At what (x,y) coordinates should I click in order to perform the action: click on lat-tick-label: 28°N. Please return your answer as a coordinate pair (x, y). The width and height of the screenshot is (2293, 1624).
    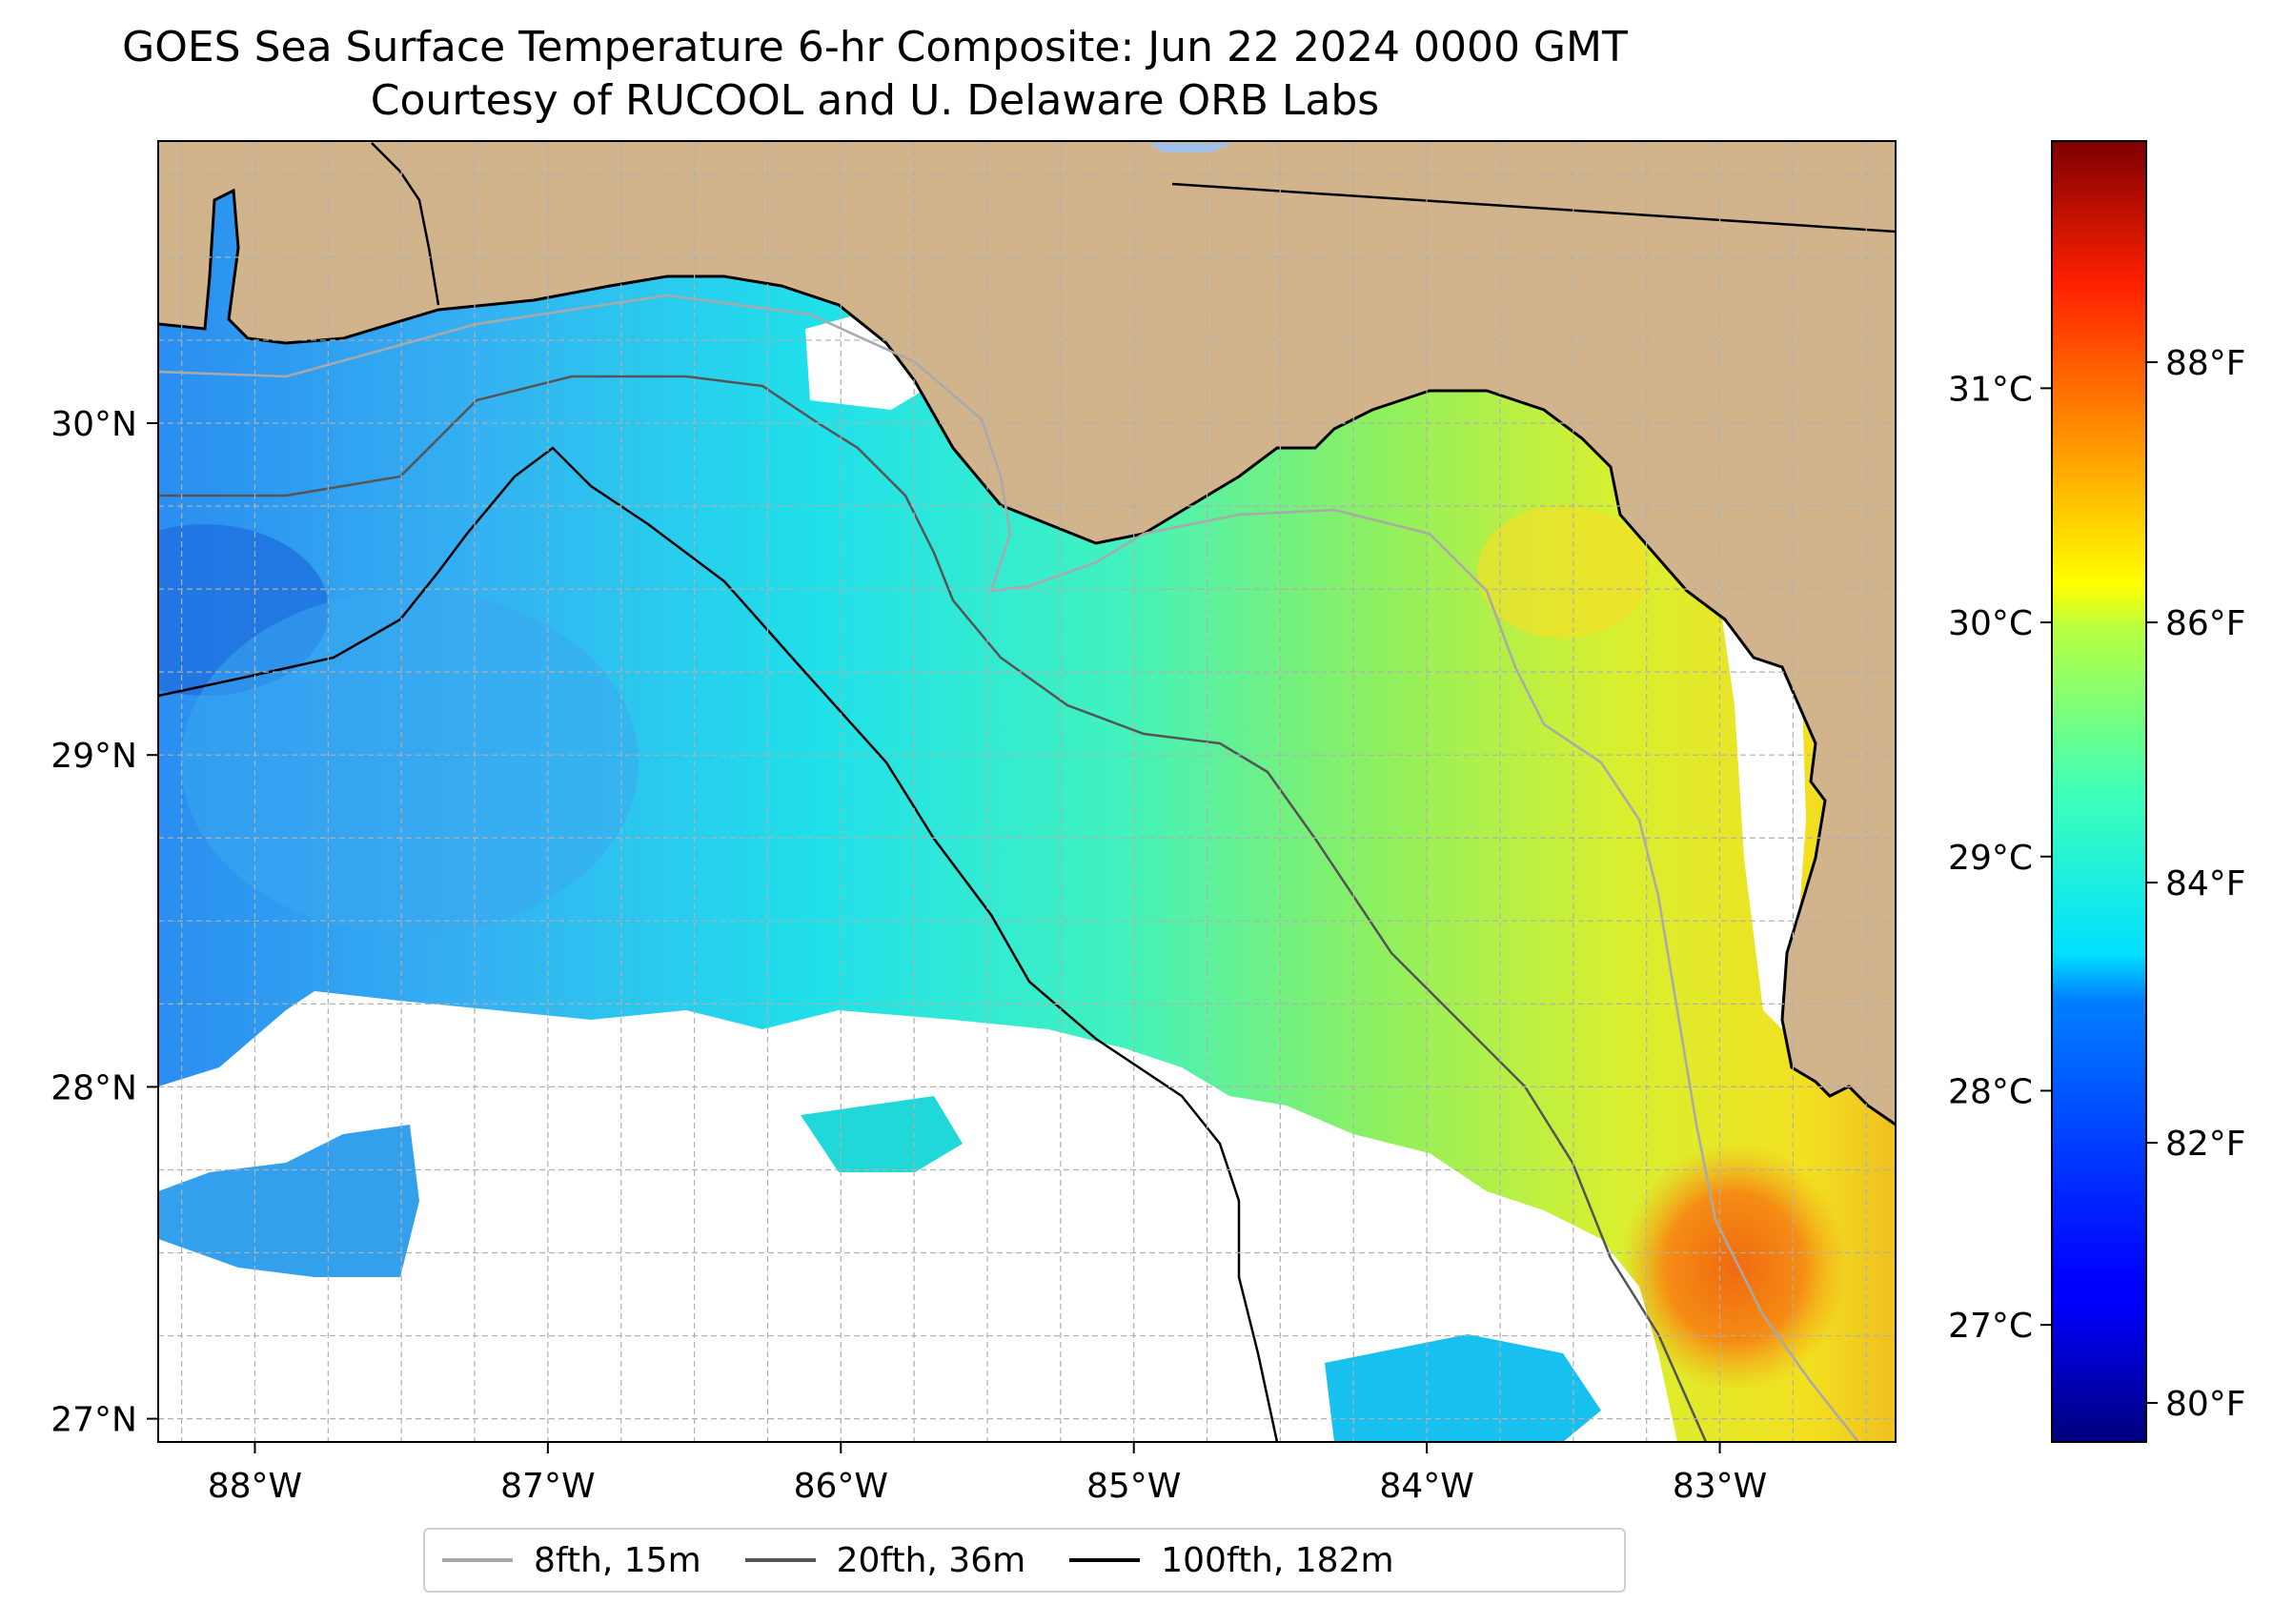
    Looking at the image, I should click on (94, 1087).